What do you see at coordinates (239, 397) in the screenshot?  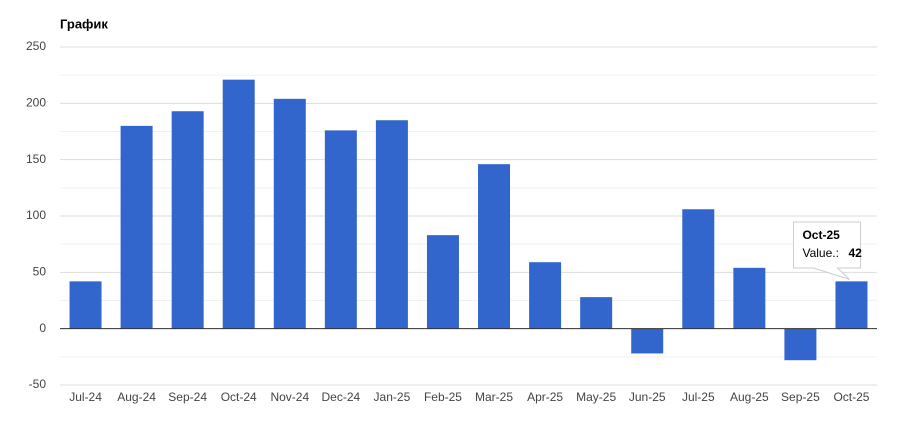 I see `x-tick-label: Oct-24` at bounding box center [239, 397].